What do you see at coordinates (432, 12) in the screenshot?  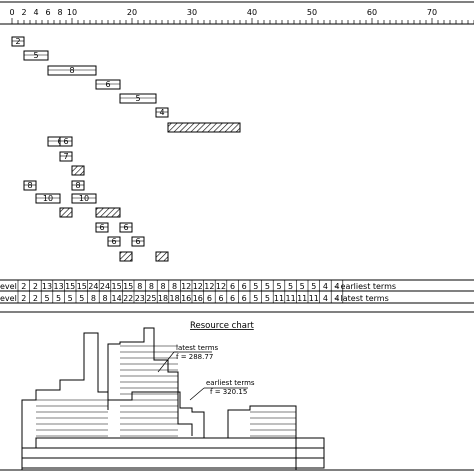 I see `axis-tick-label: 70` at bounding box center [432, 12].